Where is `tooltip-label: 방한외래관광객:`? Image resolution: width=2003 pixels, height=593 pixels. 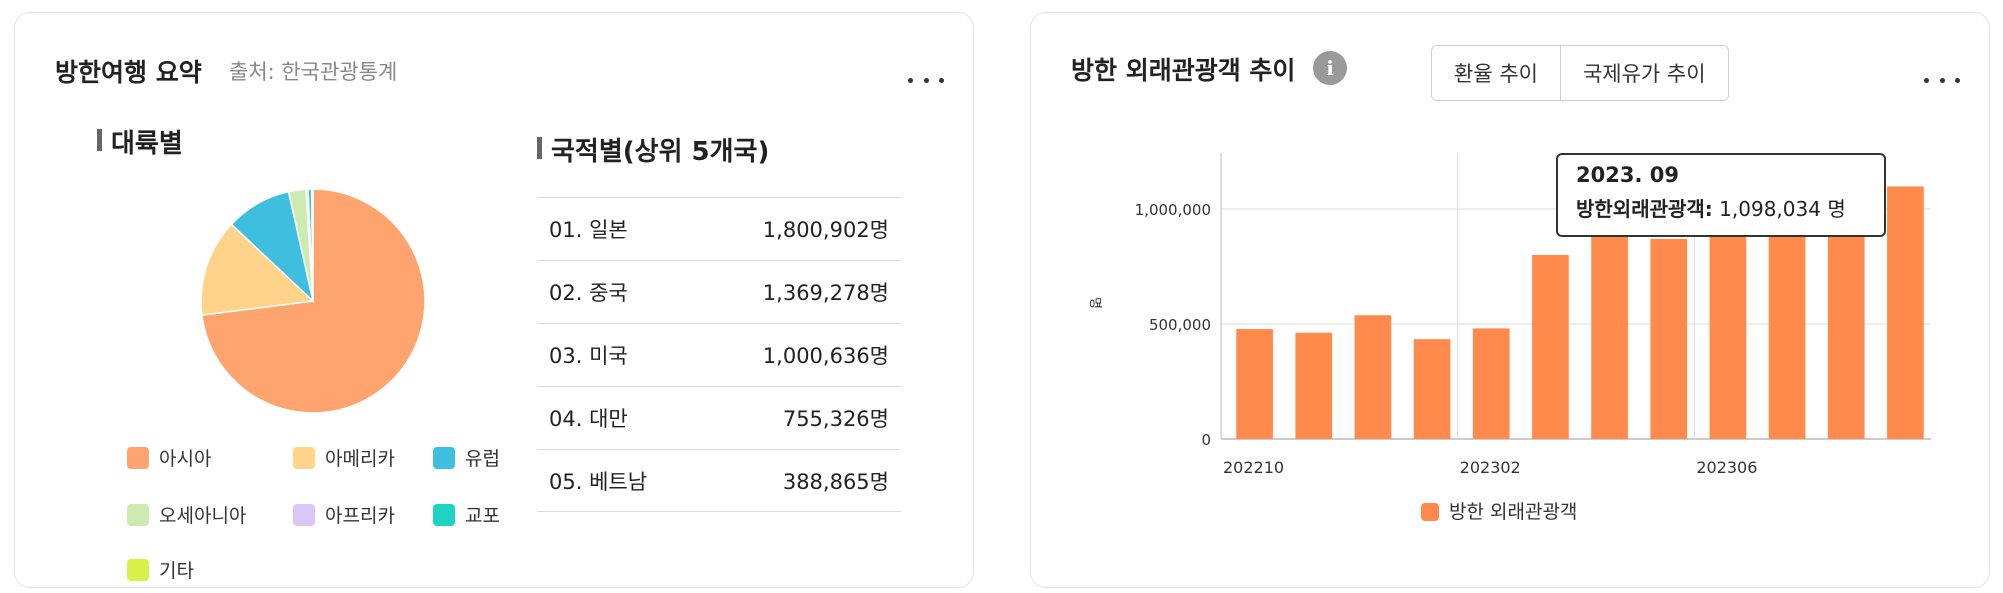 tooltip-label: 방한외래관광객: is located at coordinates (1644, 209).